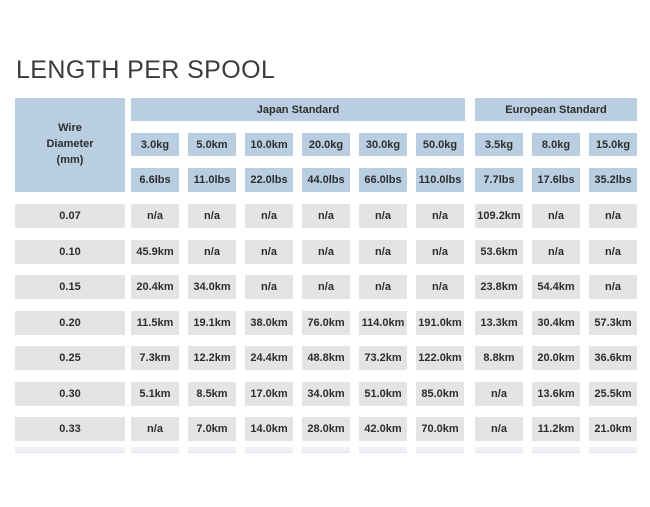 This screenshot has height=507, width=650. Describe the element at coordinates (499, 322) in the screenshot. I see `value-cell: 13.3km` at that location.